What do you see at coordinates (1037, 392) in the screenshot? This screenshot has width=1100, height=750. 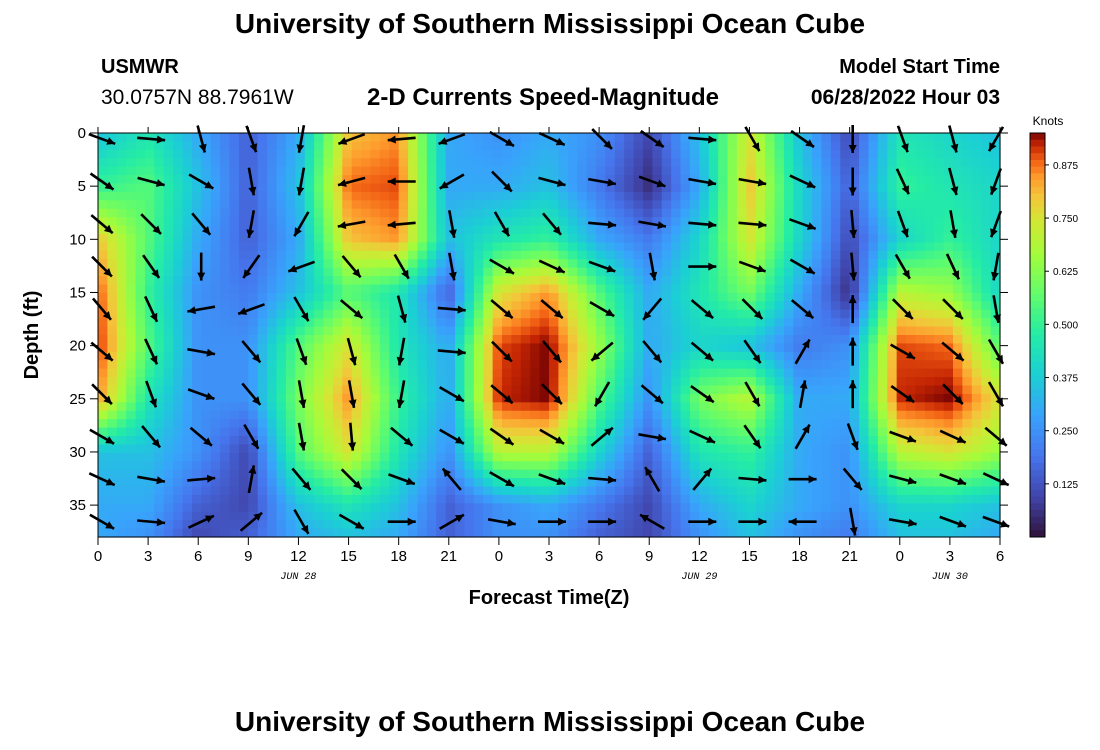 I see `colorbar-step` at bounding box center [1037, 392].